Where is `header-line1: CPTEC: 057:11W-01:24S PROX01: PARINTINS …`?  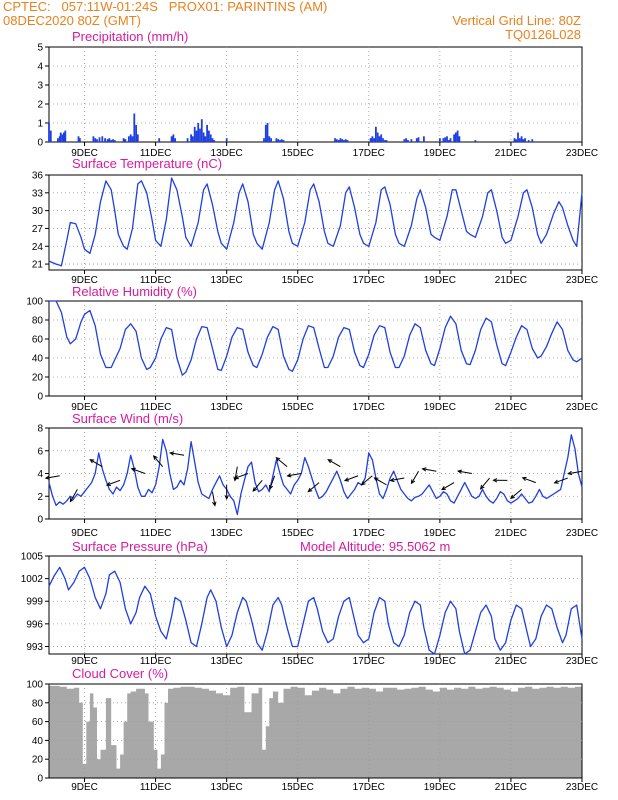 header-line1: CPTEC: 057:11W-01:24S PROX01: PARINTINS … is located at coordinates (165, 7).